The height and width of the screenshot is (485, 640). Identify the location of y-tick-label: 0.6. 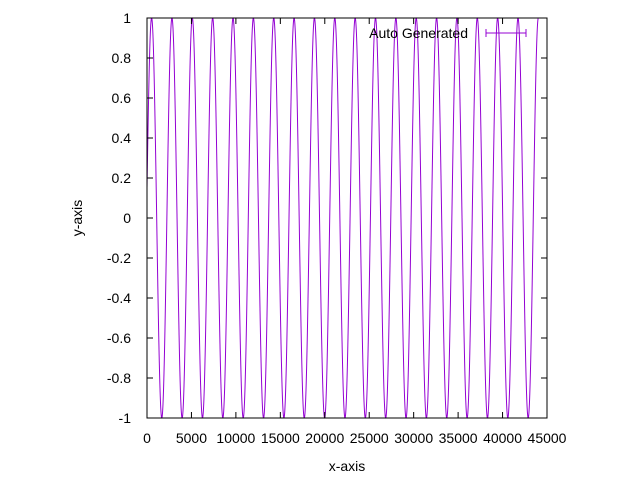
(122, 98).